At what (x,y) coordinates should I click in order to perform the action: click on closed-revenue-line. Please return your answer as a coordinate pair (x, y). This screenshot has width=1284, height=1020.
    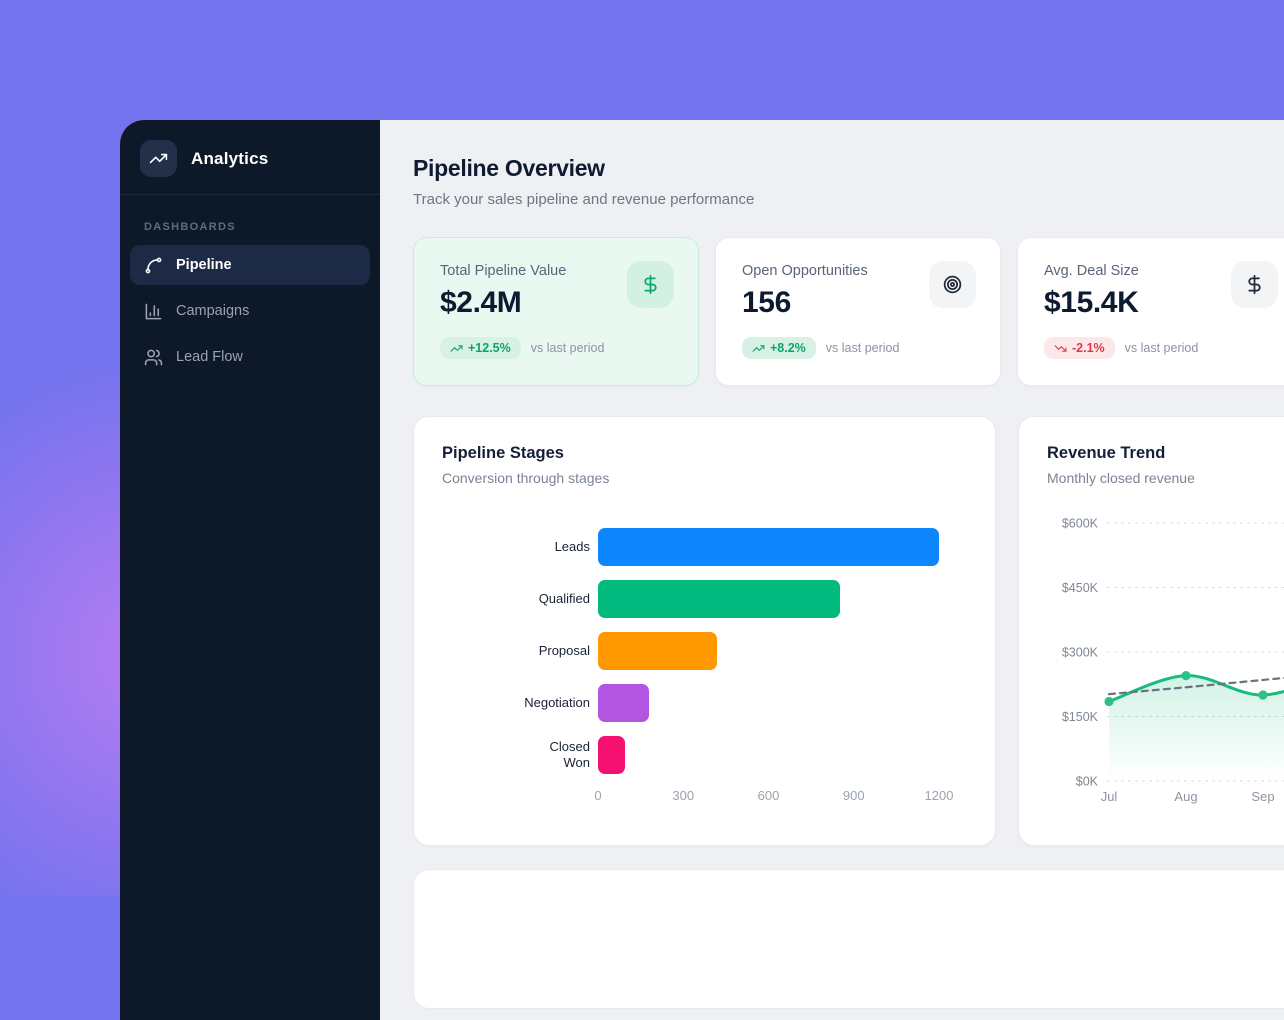
    Looking at the image, I should click on (1195, 688).